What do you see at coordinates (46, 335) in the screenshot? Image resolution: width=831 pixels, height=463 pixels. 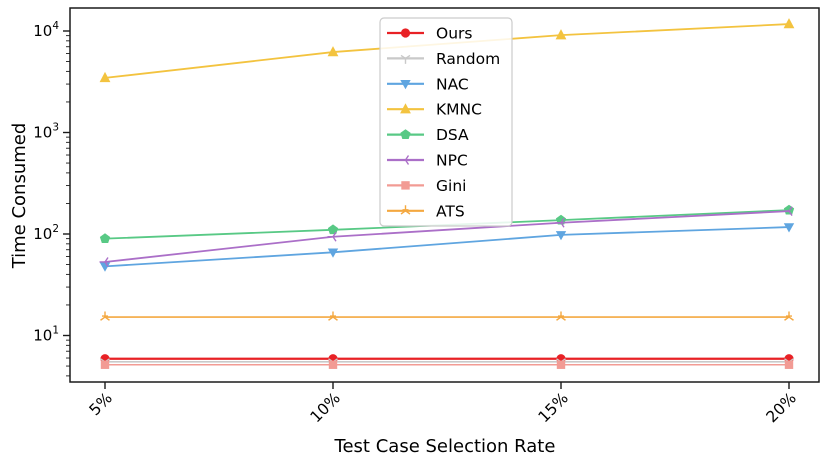 I see `y-tick-label: 10¹` at bounding box center [46, 335].